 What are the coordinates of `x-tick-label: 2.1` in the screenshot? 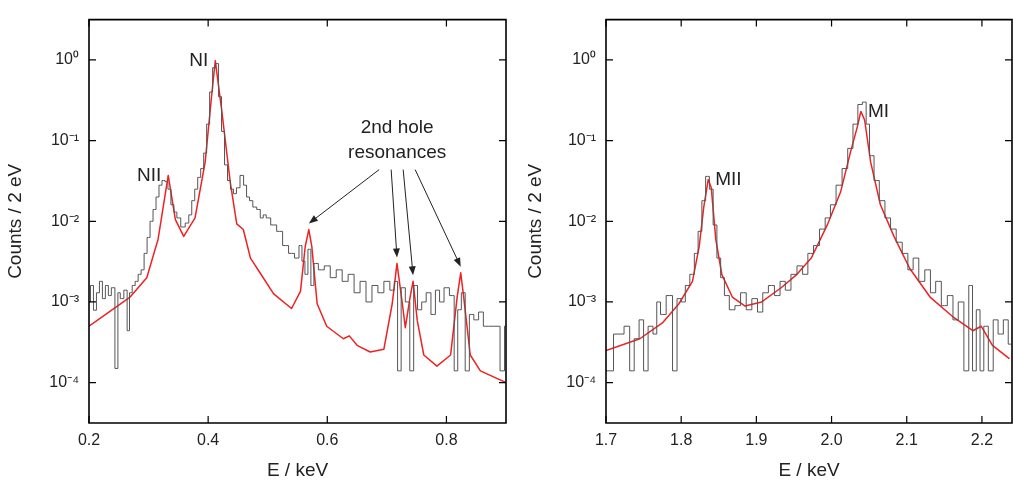 It's located at (906, 440).